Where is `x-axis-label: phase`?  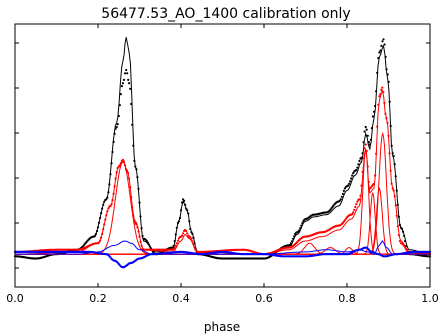 x-axis-label: phase is located at coordinates (222, 327).